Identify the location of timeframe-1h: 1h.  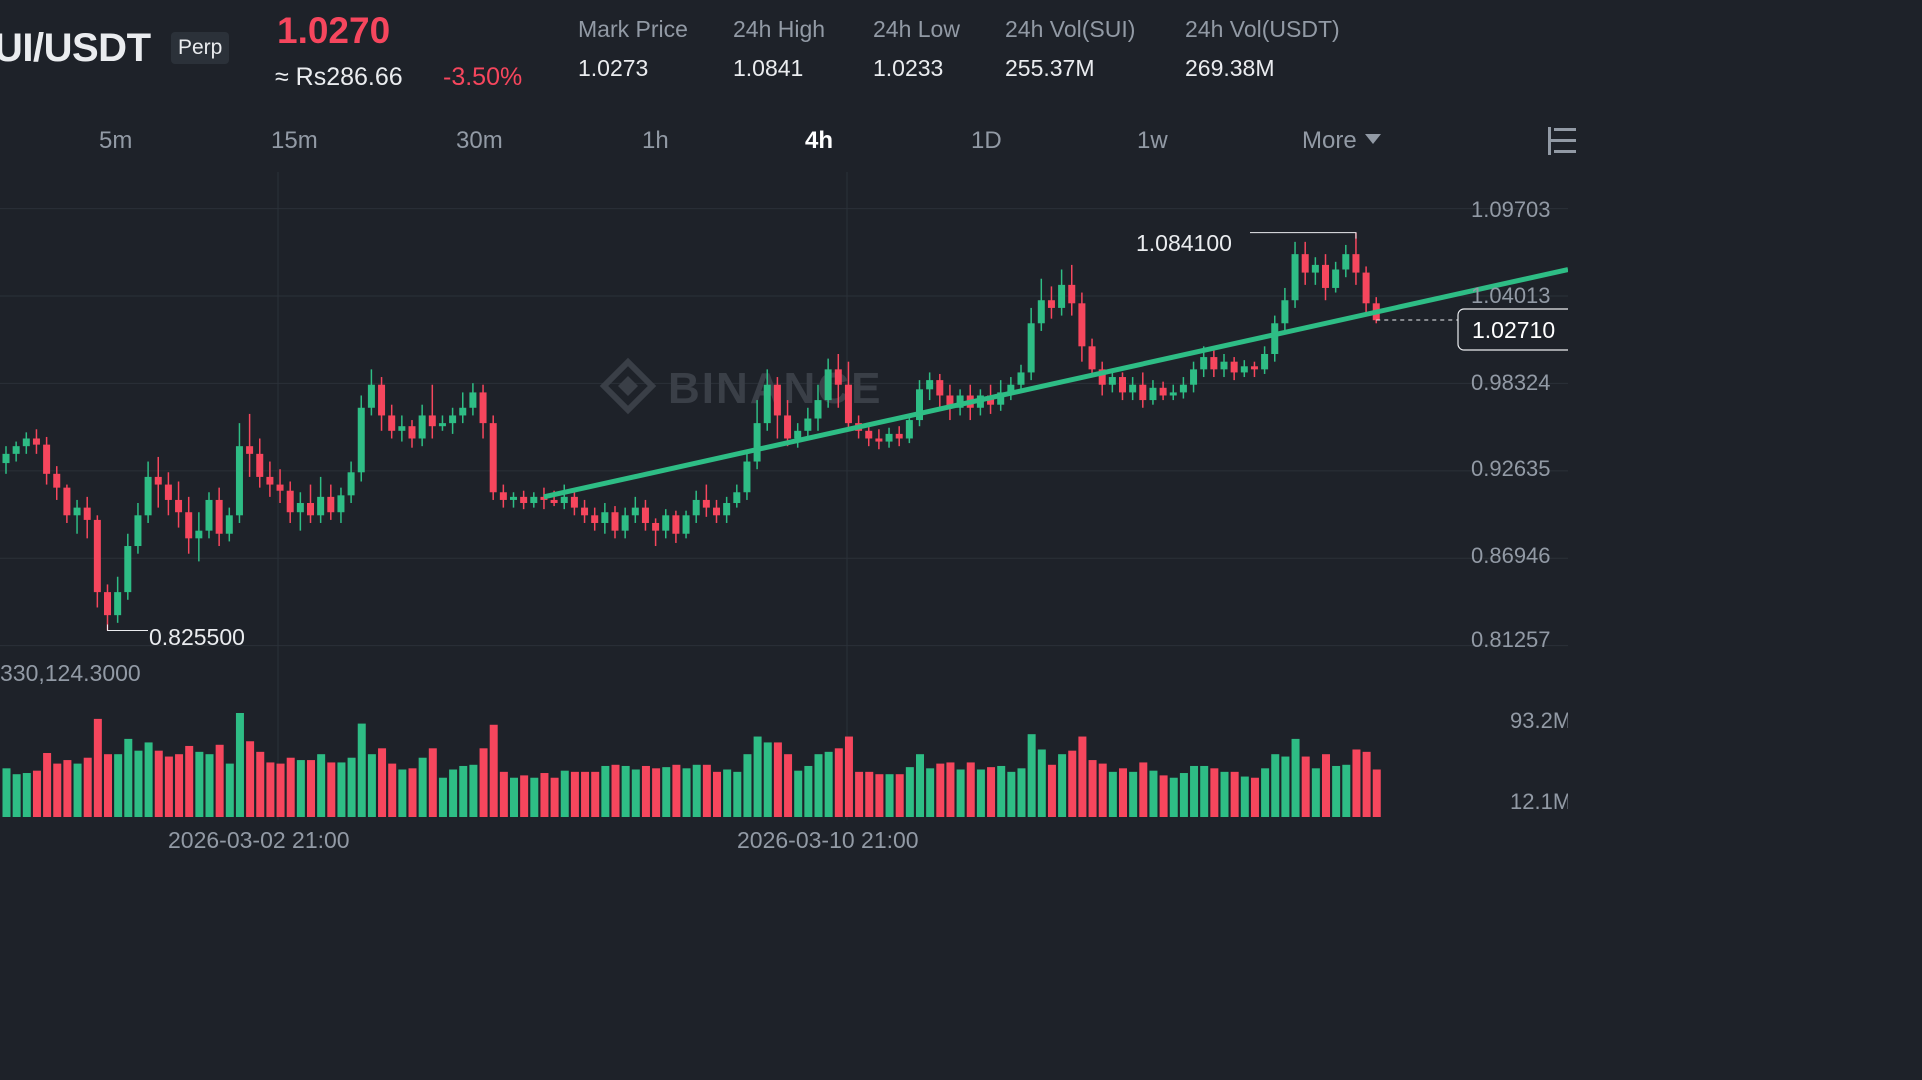
(655, 140).